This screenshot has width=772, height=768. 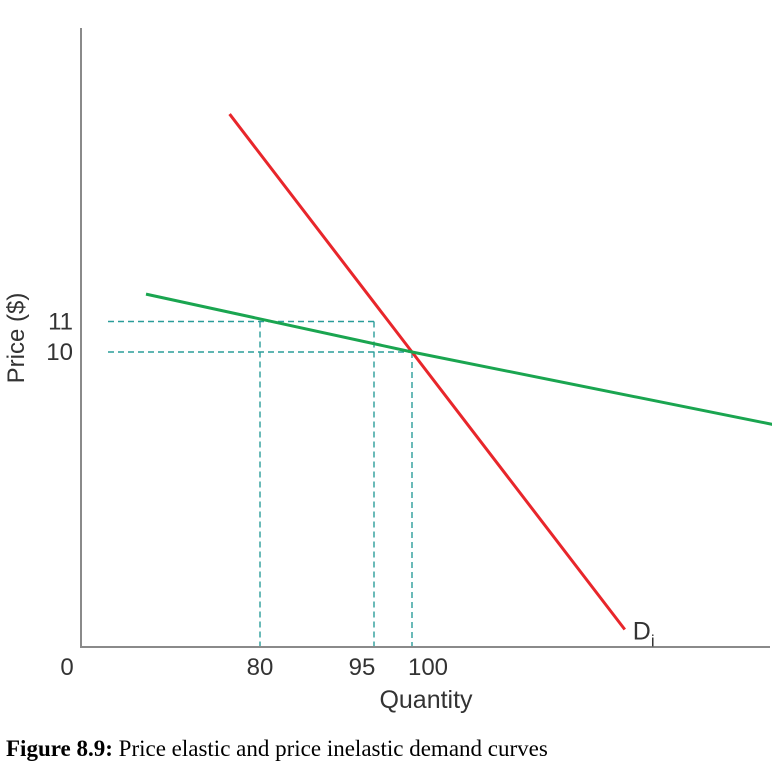 I want to click on x-tick-label-100: 100, so click(x=428, y=667).